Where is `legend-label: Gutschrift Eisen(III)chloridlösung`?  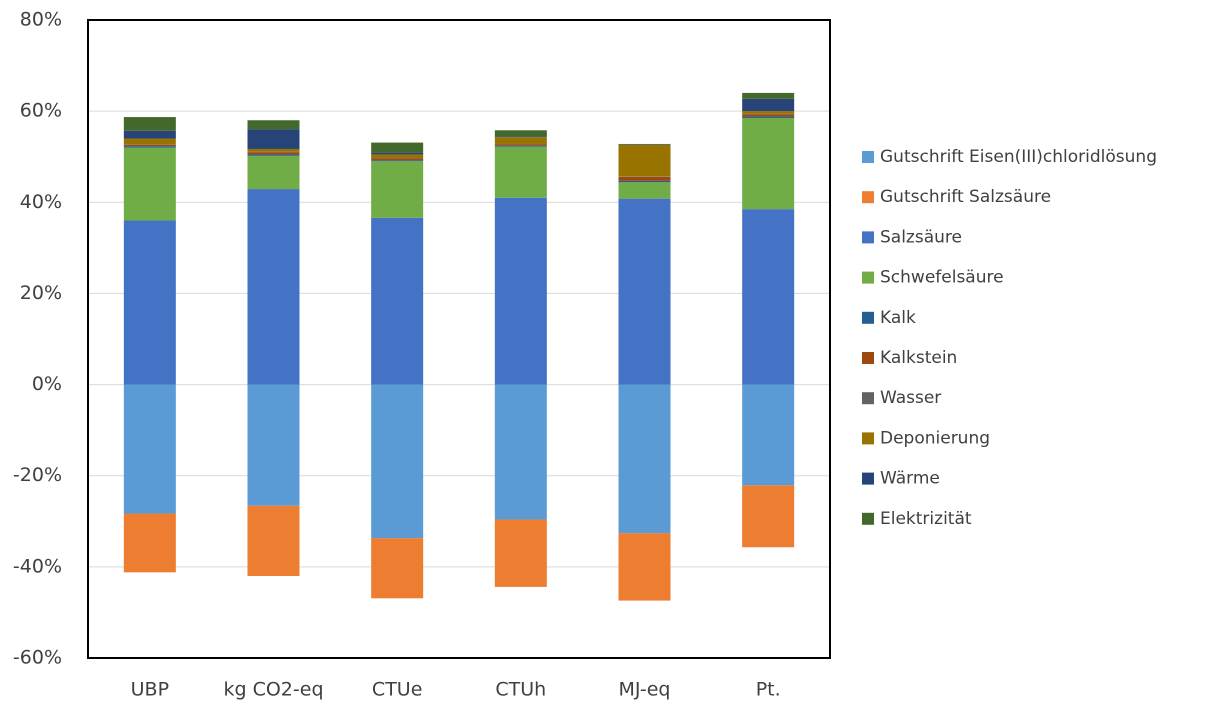
legend-label: Gutschrift Eisen(III)chloridlösung is located at coordinates (1018, 157).